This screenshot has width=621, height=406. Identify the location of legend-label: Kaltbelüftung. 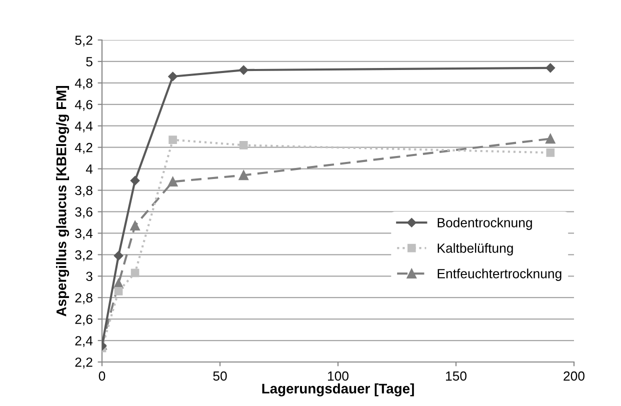
(475, 249).